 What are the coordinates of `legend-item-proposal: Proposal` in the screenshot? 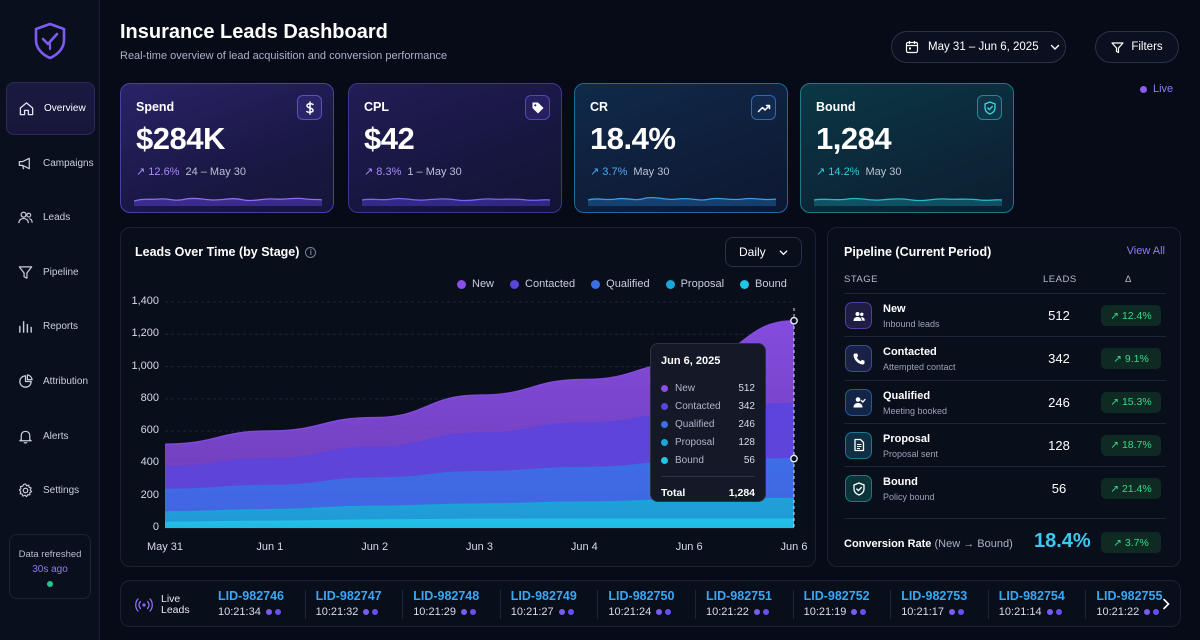 It's located at (694, 284).